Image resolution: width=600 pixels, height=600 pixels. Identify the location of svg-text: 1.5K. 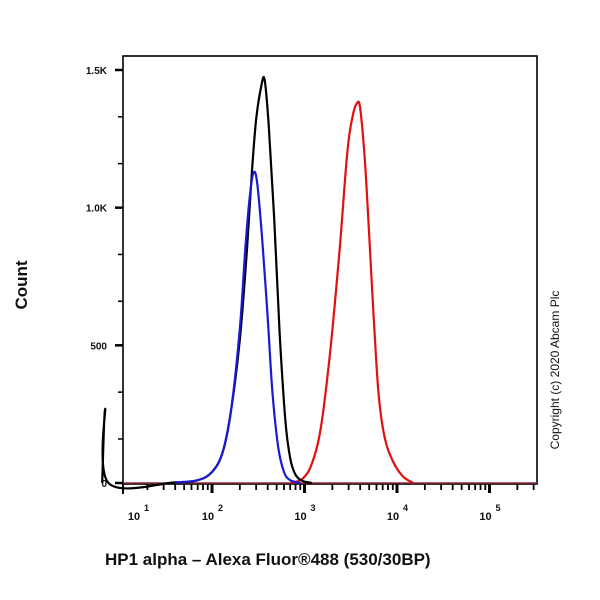
(97, 71).